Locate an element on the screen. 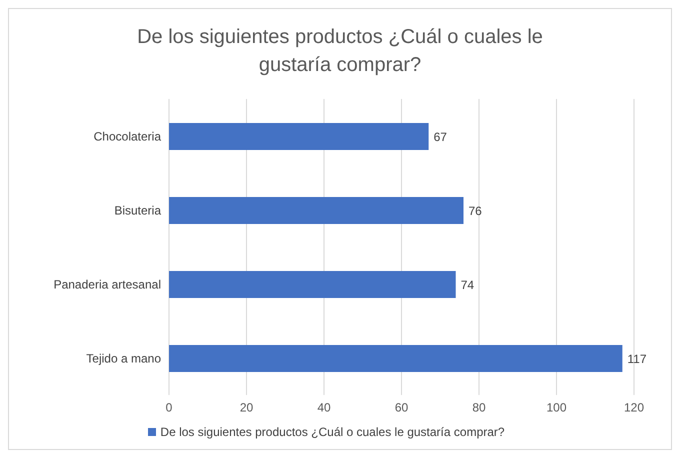 This screenshot has height=458, width=680. x-tick-label: 120 is located at coordinates (634, 407).